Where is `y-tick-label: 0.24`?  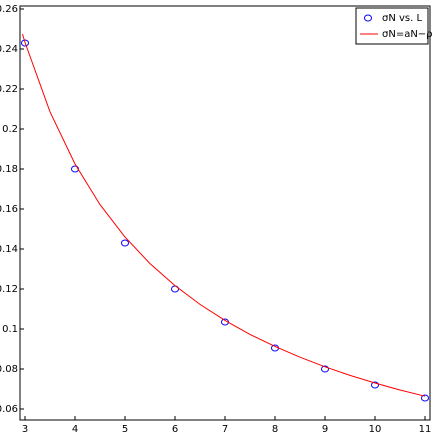 y-tick-label: 0.24 is located at coordinates (9, 49).